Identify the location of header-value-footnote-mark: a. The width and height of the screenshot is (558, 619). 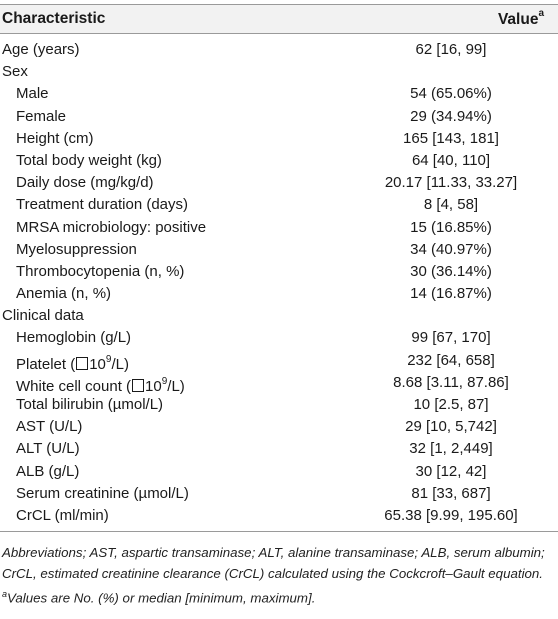
(541, 13).